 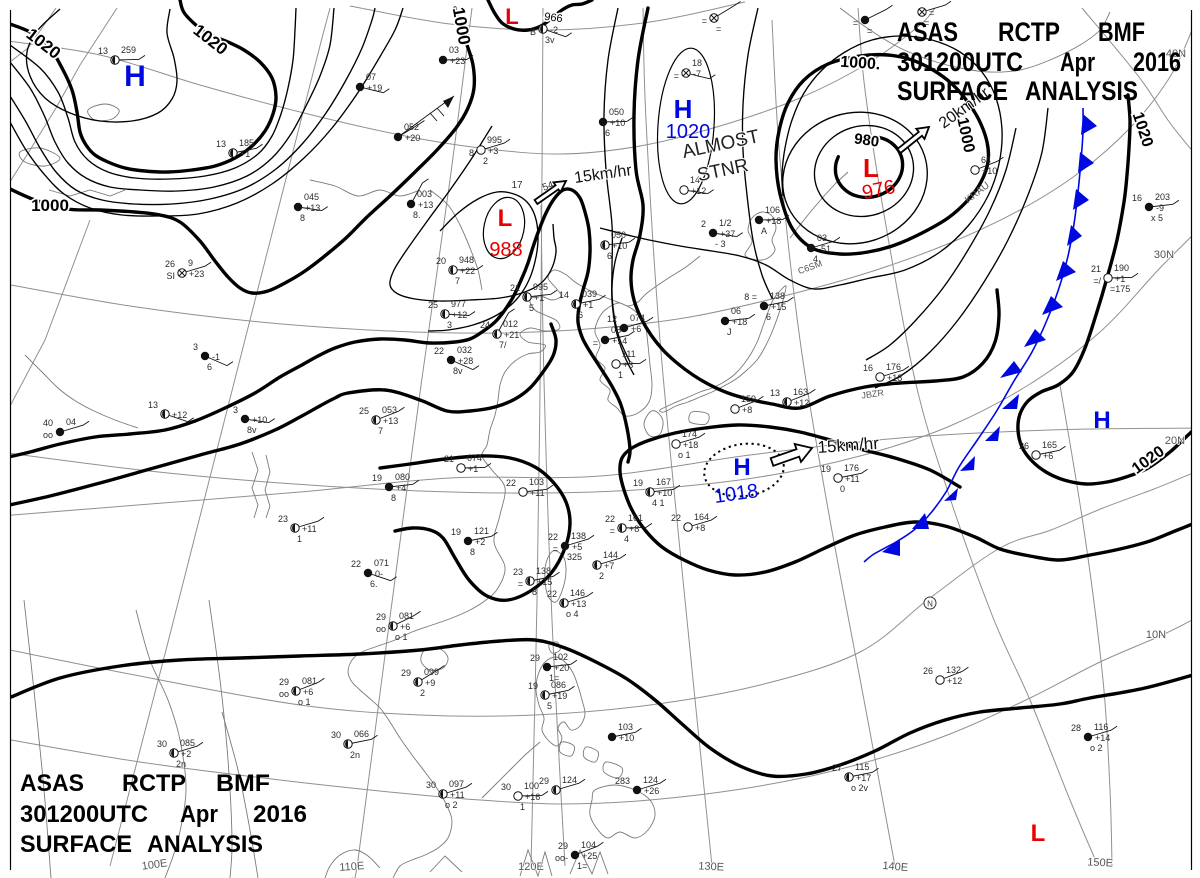 I want to click on svg-text: +26, so click(x=651, y=791).